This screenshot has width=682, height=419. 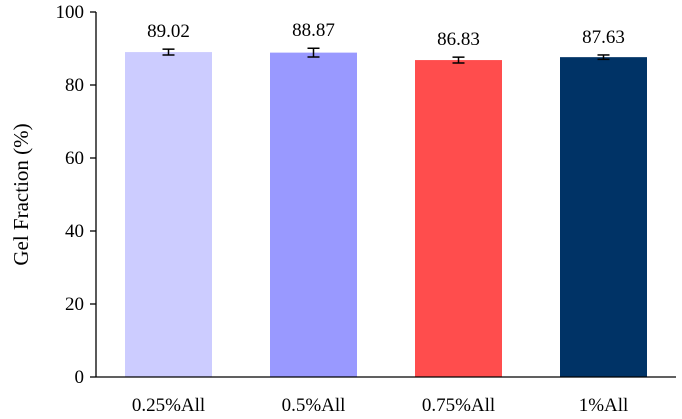 What do you see at coordinates (80, 377) in the screenshot?
I see `y-tick-label: 0` at bounding box center [80, 377].